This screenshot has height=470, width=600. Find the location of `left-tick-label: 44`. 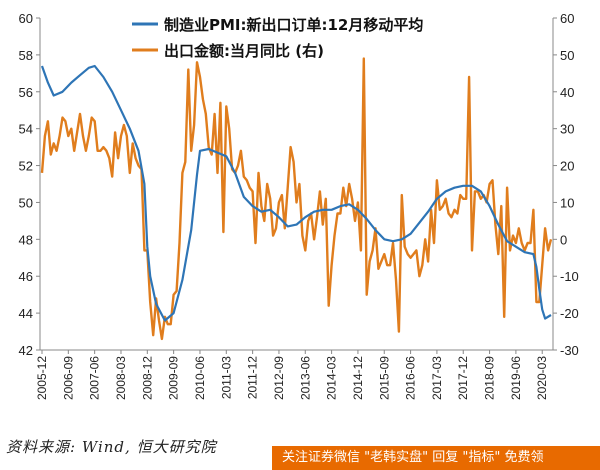

left-tick-label: 44 is located at coordinates (26, 313).